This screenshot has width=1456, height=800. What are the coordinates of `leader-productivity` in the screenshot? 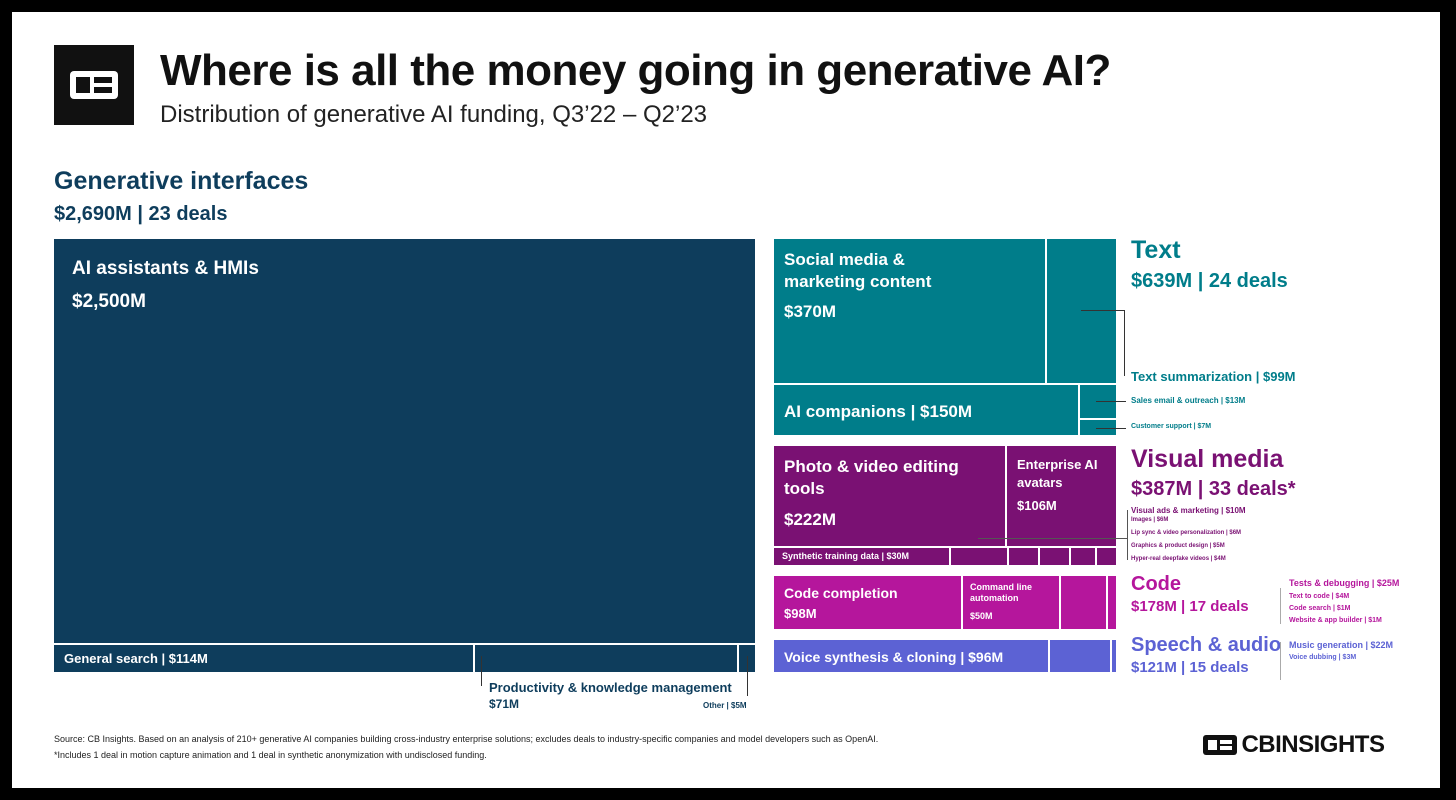 It's located at (481, 671).